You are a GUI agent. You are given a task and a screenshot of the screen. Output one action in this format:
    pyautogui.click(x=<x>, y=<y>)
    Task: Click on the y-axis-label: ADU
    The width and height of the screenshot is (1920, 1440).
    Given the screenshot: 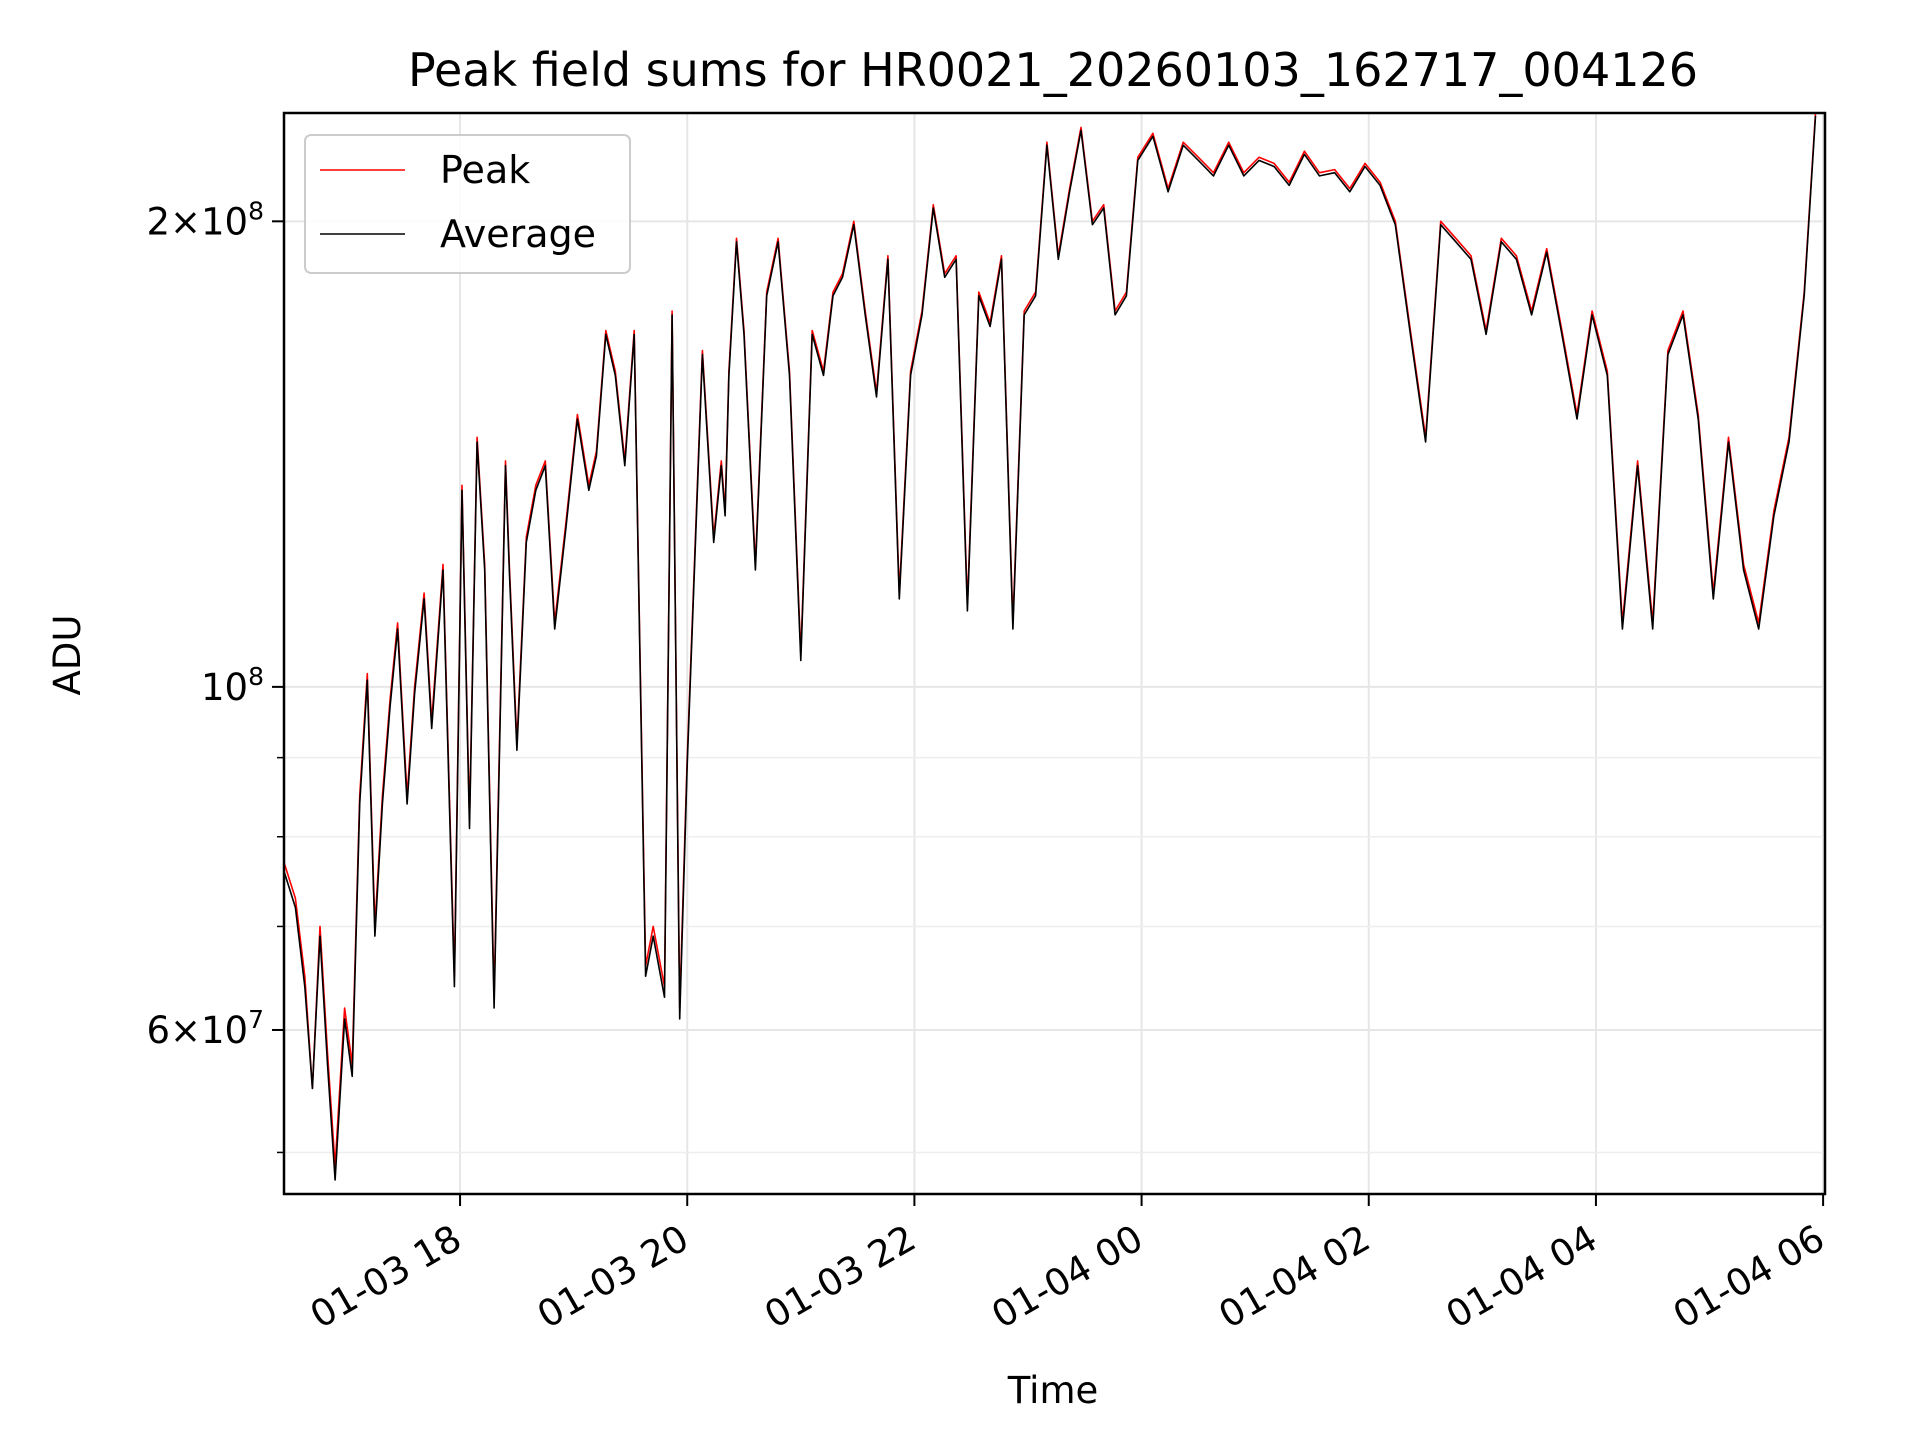 What is the action you would take?
    pyautogui.click(x=67, y=655)
    